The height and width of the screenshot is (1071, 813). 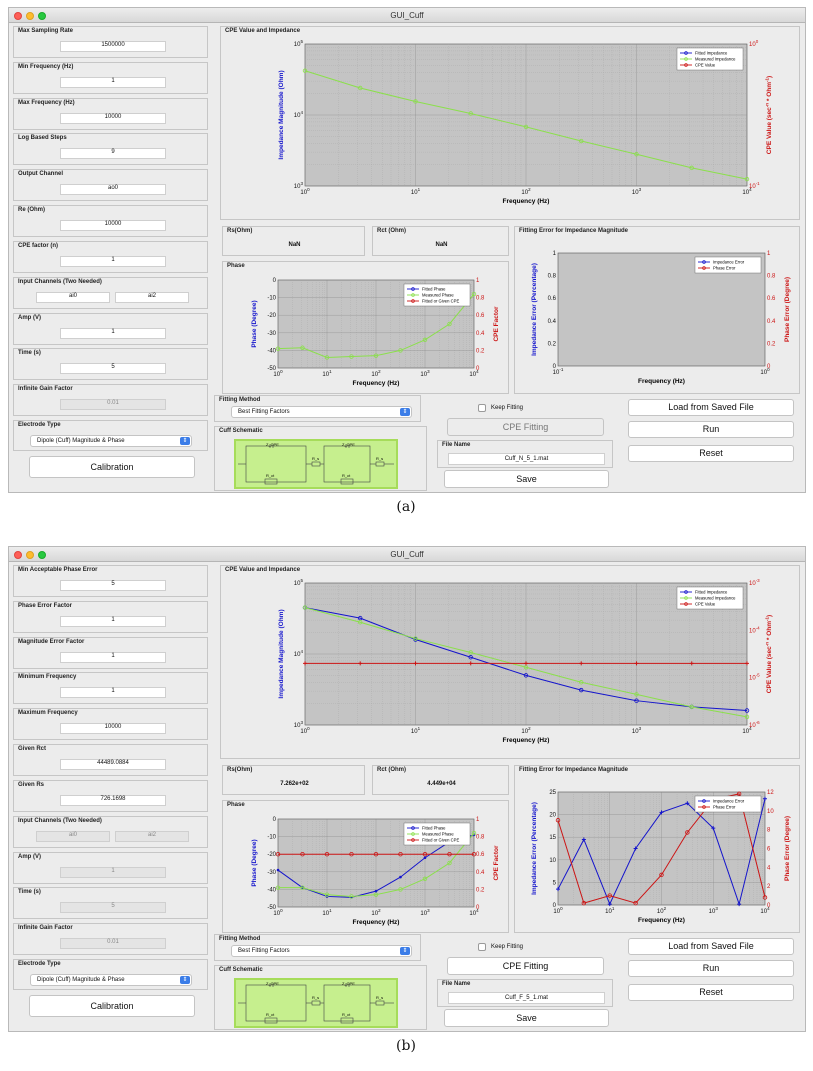 What do you see at coordinates (434, 289) in the screenshot?
I see `legend-label: Fitted Phase` at bounding box center [434, 289].